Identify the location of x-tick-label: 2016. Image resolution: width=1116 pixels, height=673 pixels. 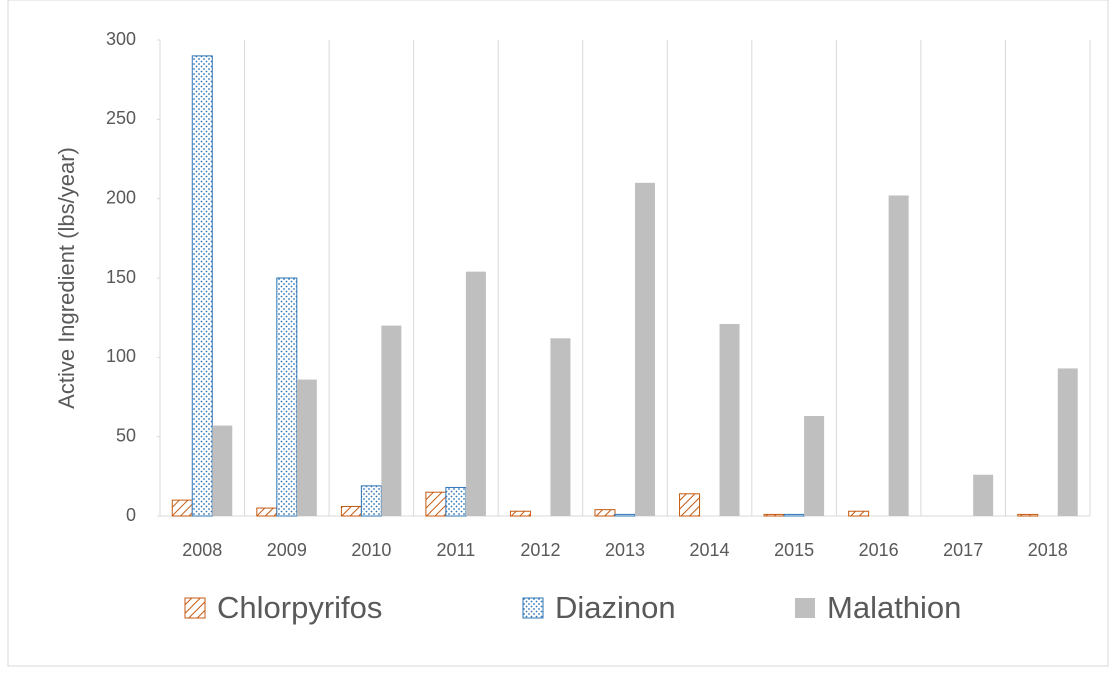
(879, 550).